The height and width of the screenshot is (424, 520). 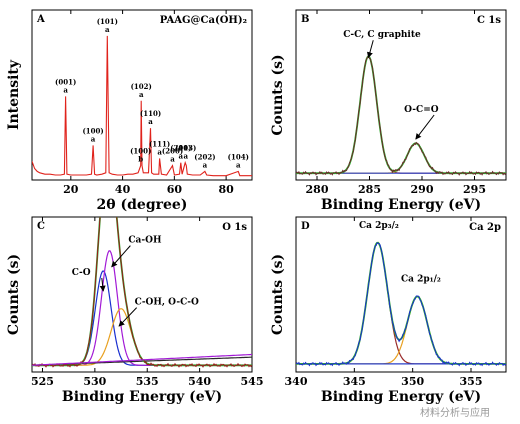 I want to click on x-tick-label: 295, so click(x=474, y=189).